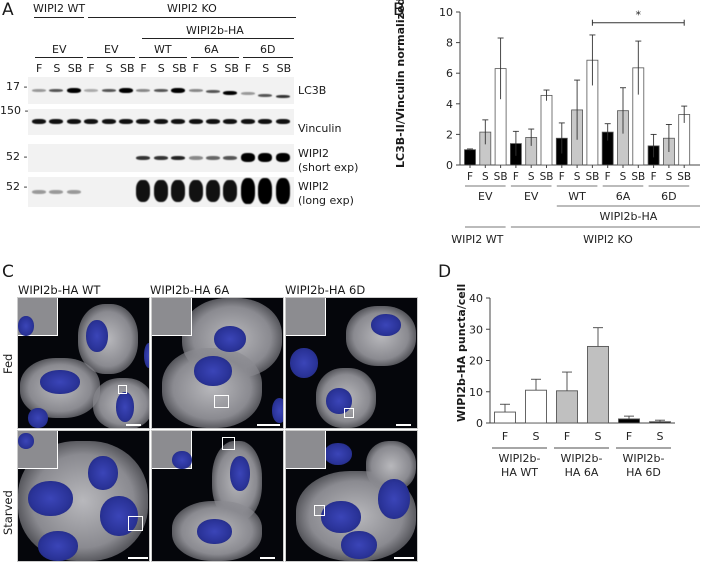 Image resolution: width=705 pixels, height=563 pixels. Describe the element at coordinates (161, 122) in the screenshot. I see `blot-vinculin` at that location.